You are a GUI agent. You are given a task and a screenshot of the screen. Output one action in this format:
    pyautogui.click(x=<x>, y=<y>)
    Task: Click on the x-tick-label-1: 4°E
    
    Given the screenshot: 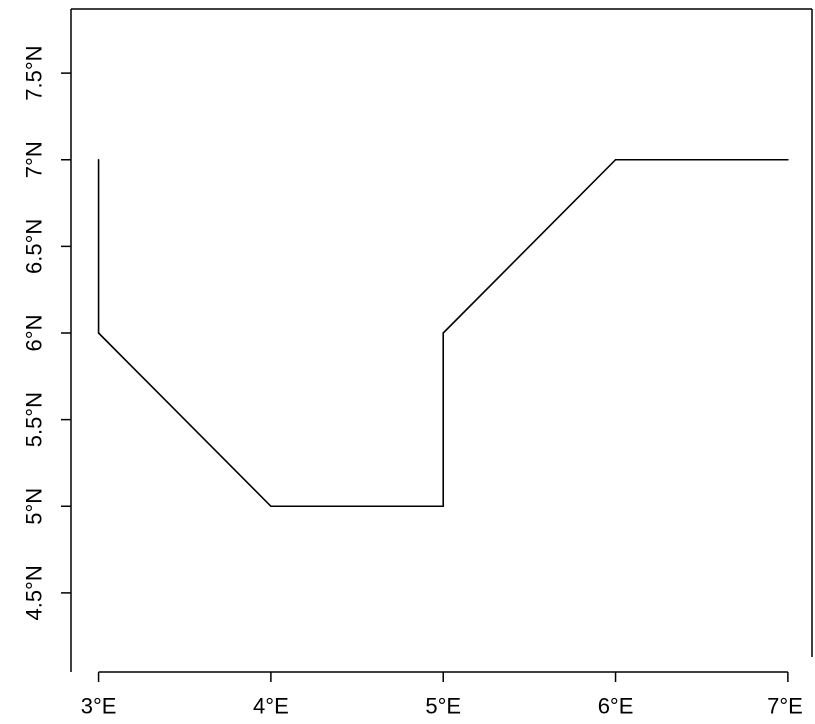 What is the action you would take?
    pyautogui.click(x=271, y=706)
    